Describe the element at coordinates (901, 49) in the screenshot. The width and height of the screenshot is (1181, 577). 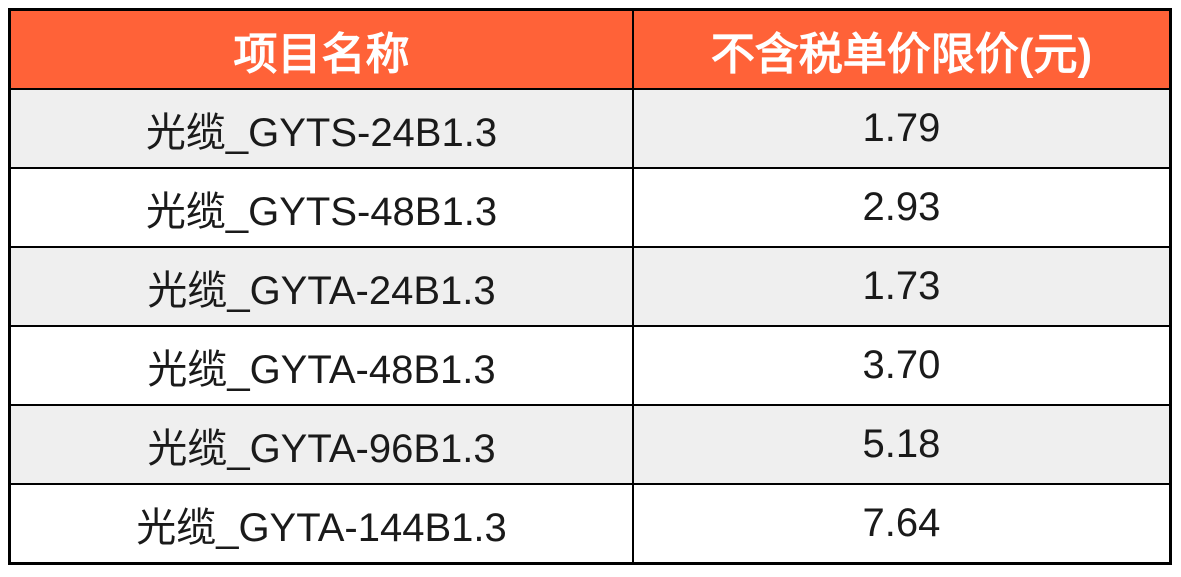
I see `column-header-price-limit: 不含税单价限价(元)` at that location.